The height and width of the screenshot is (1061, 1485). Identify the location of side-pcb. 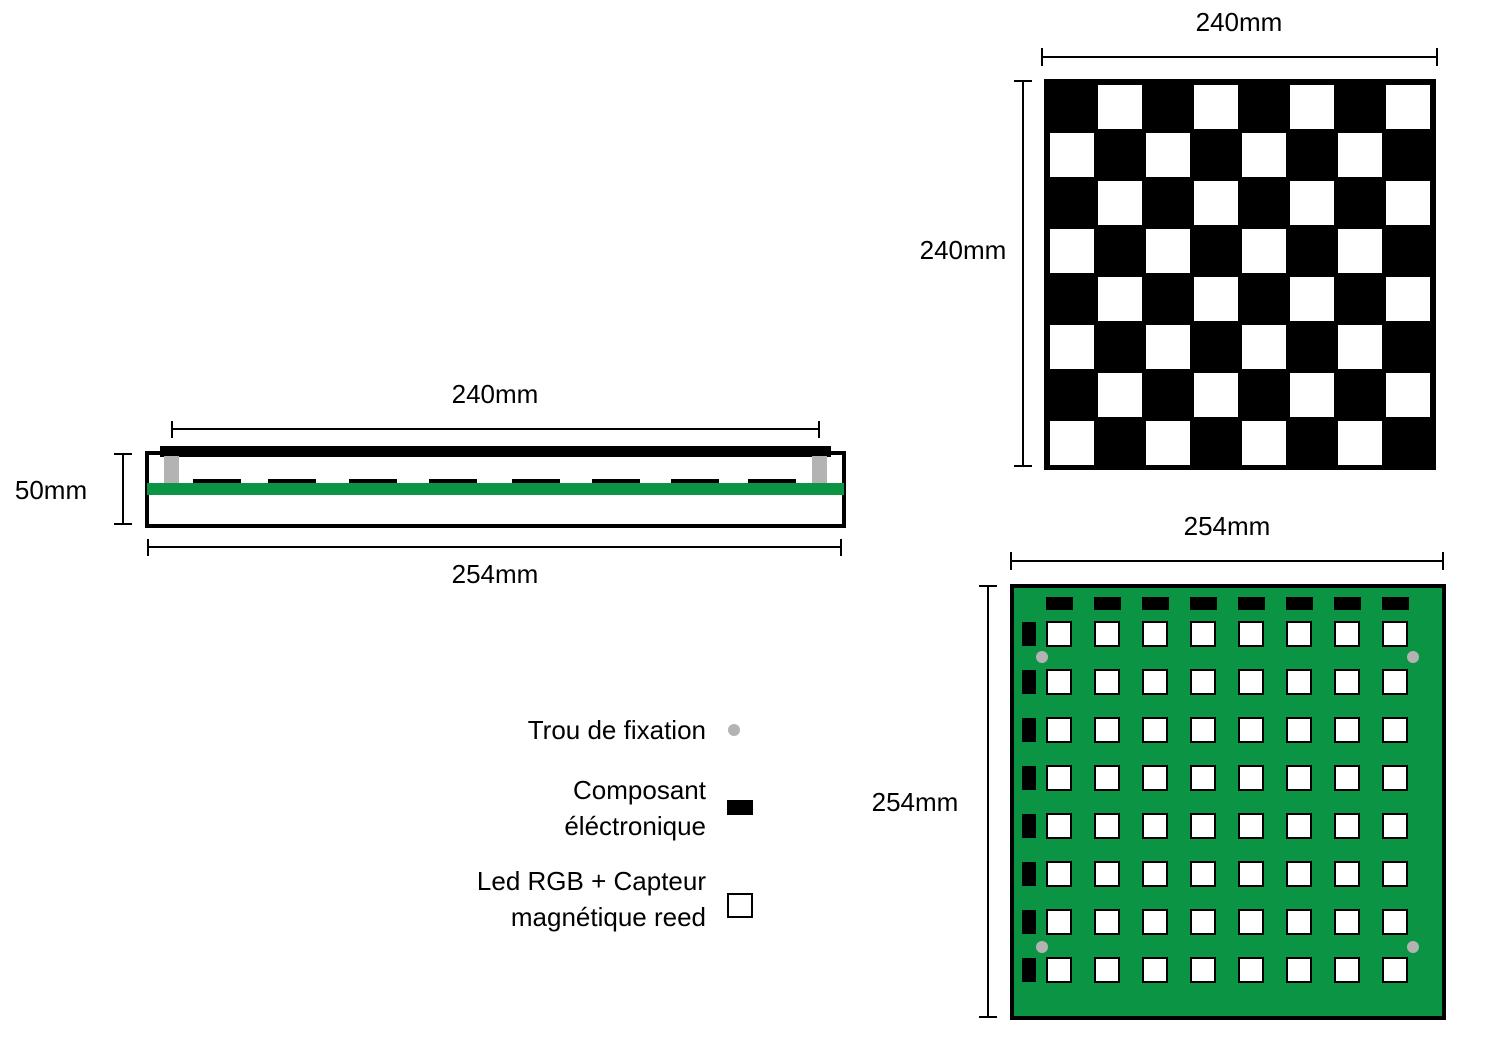
(495, 489).